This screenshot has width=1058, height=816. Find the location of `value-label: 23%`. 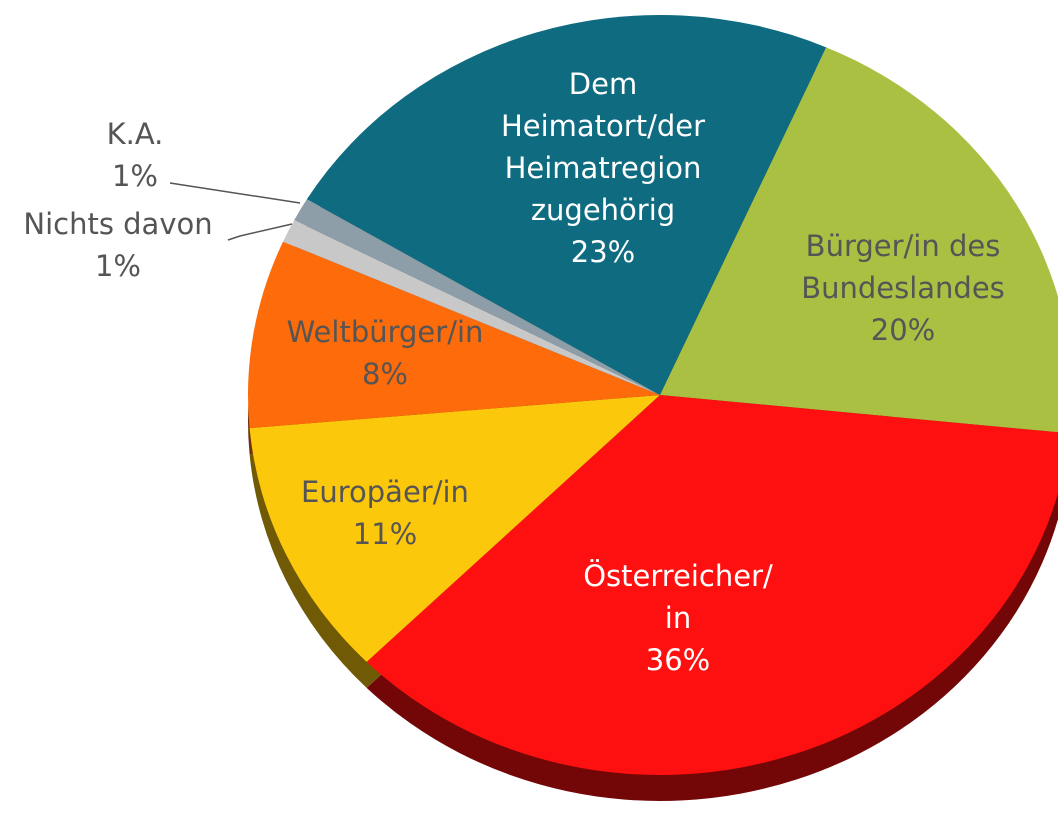

value-label: 23% is located at coordinates (603, 252).